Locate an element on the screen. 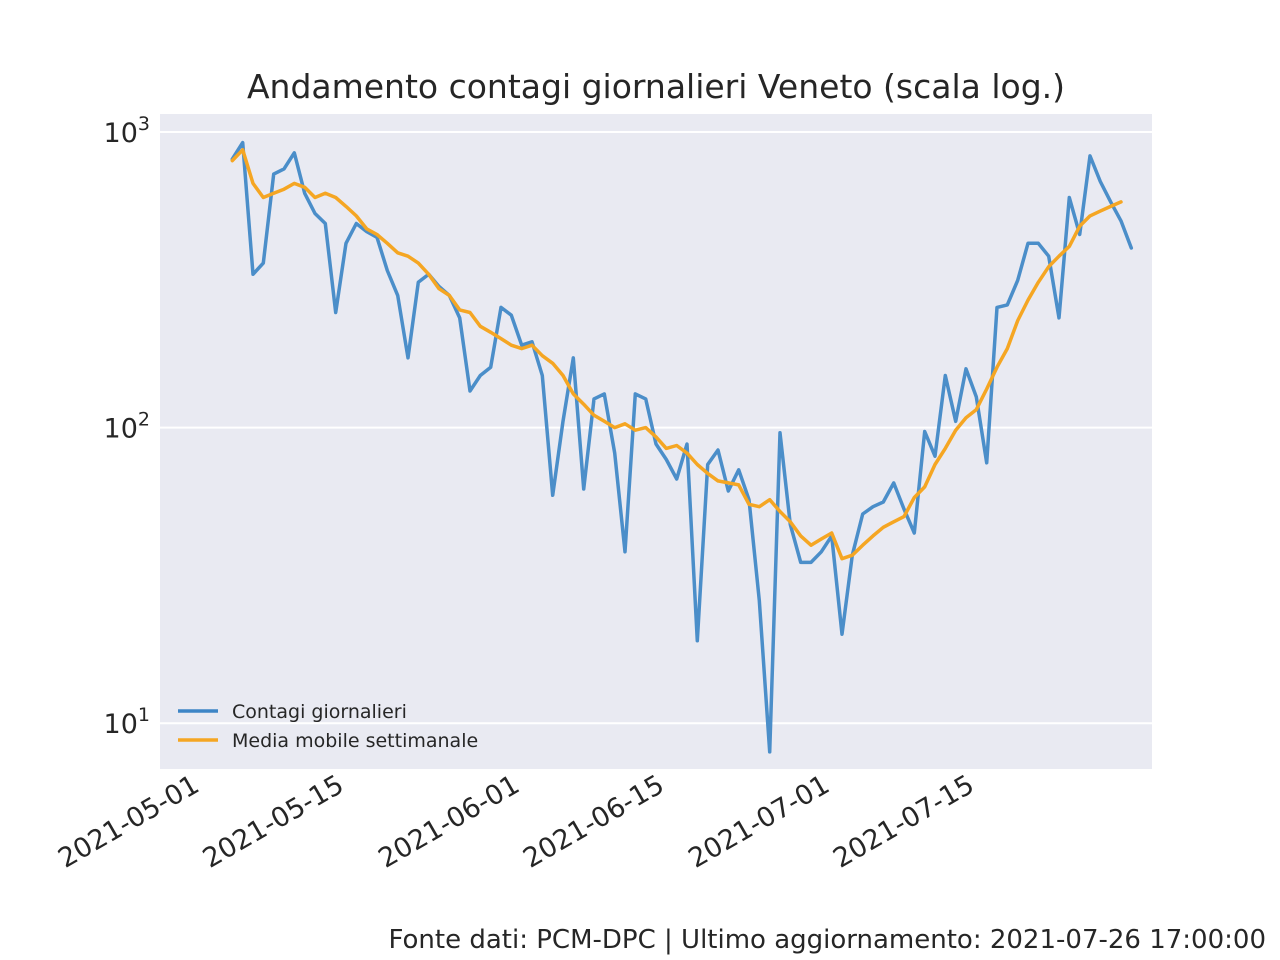  y-tick-label: 10¹ is located at coordinates (127, 722).